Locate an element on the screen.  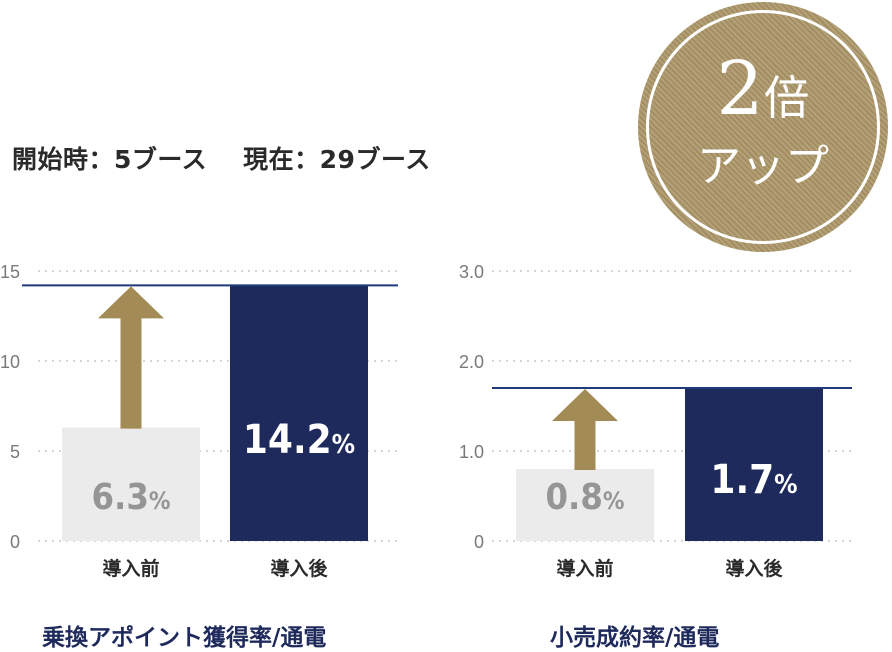
chart1-ytick-label: 0 is located at coordinates (15, 542).